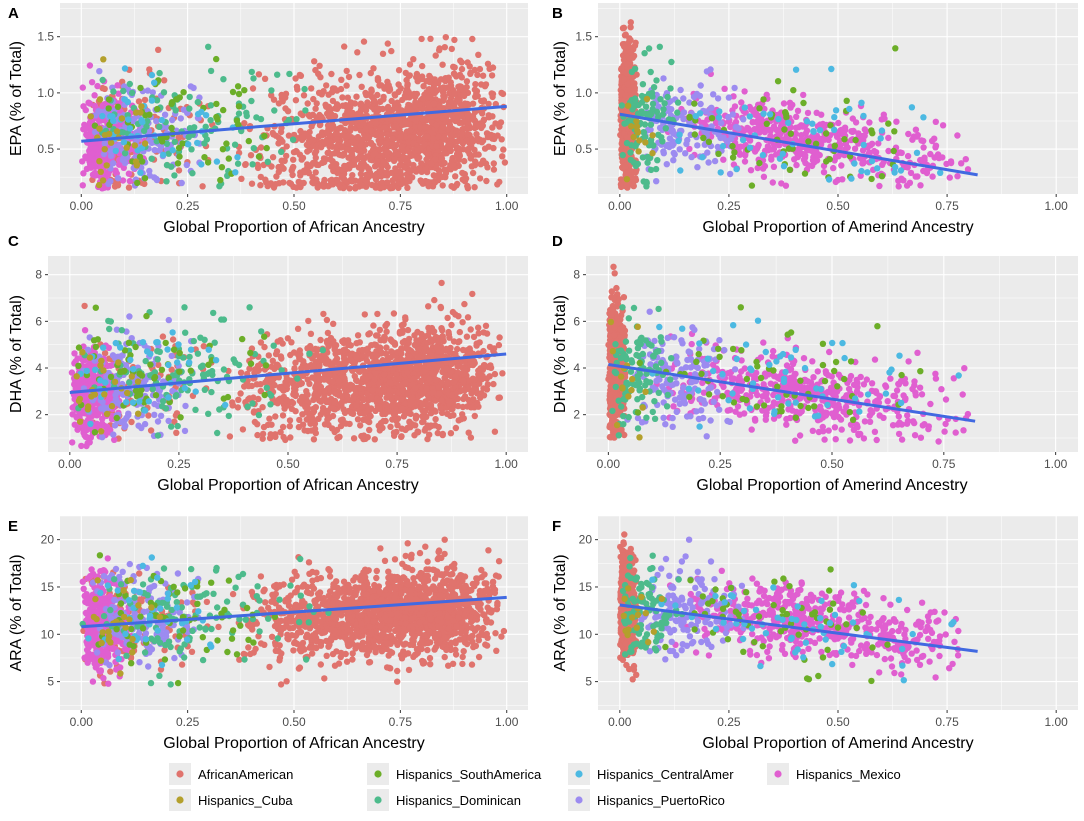 The image size is (1084, 821). I want to click on x-tick-label: 0.00, so click(620, 206).